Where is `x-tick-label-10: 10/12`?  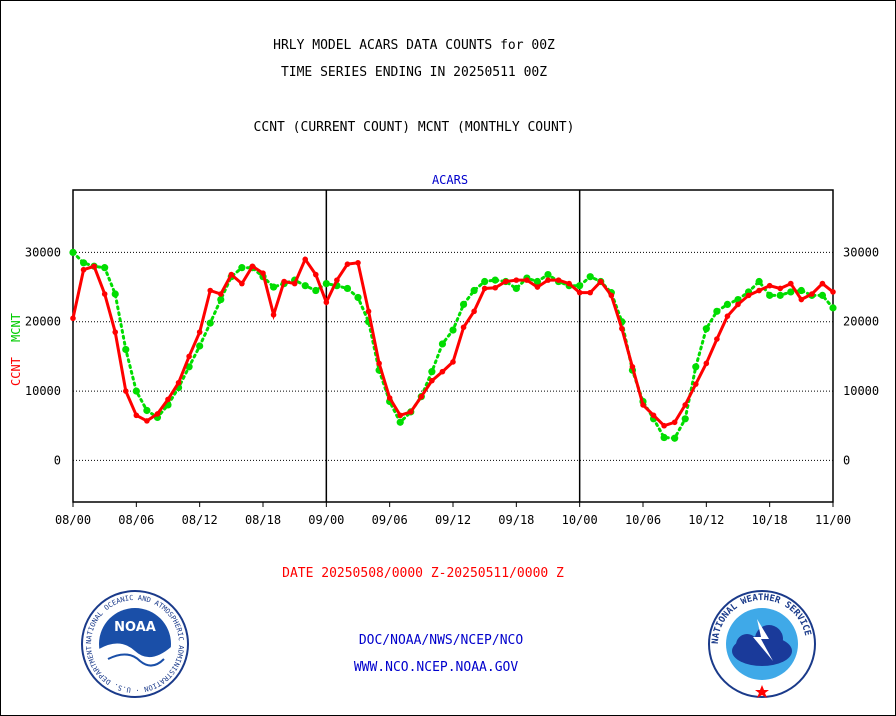
x-tick-label-10: 10/12 is located at coordinates (706, 520).